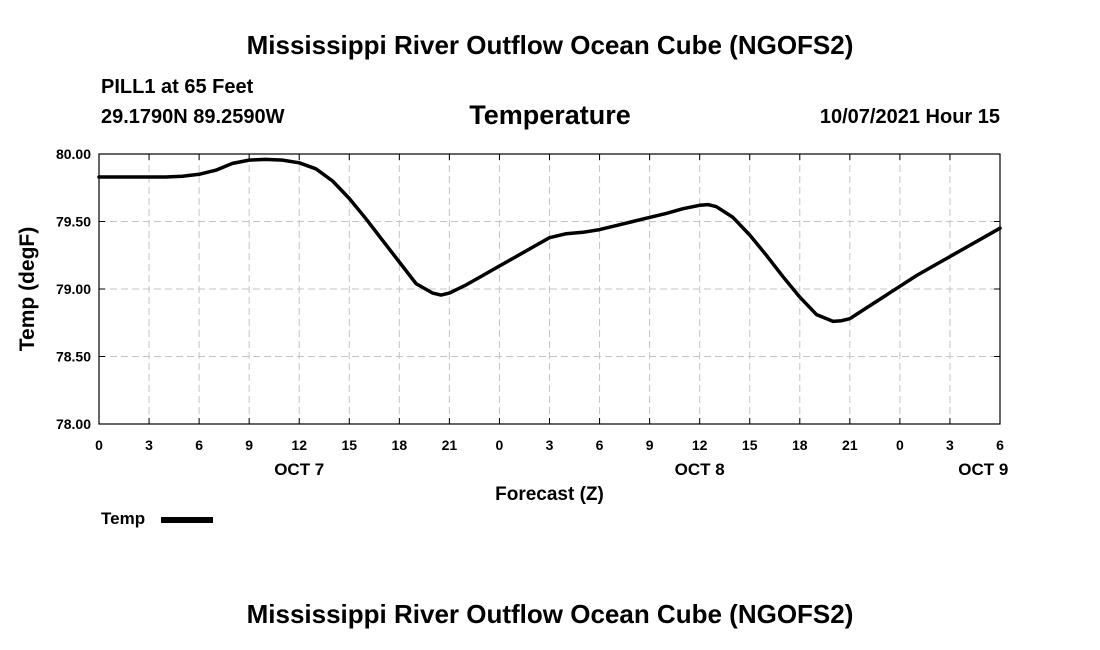 This screenshot has width=1100, height=650. I want to click on y-tick-label: 79.50, so click(73, 222).